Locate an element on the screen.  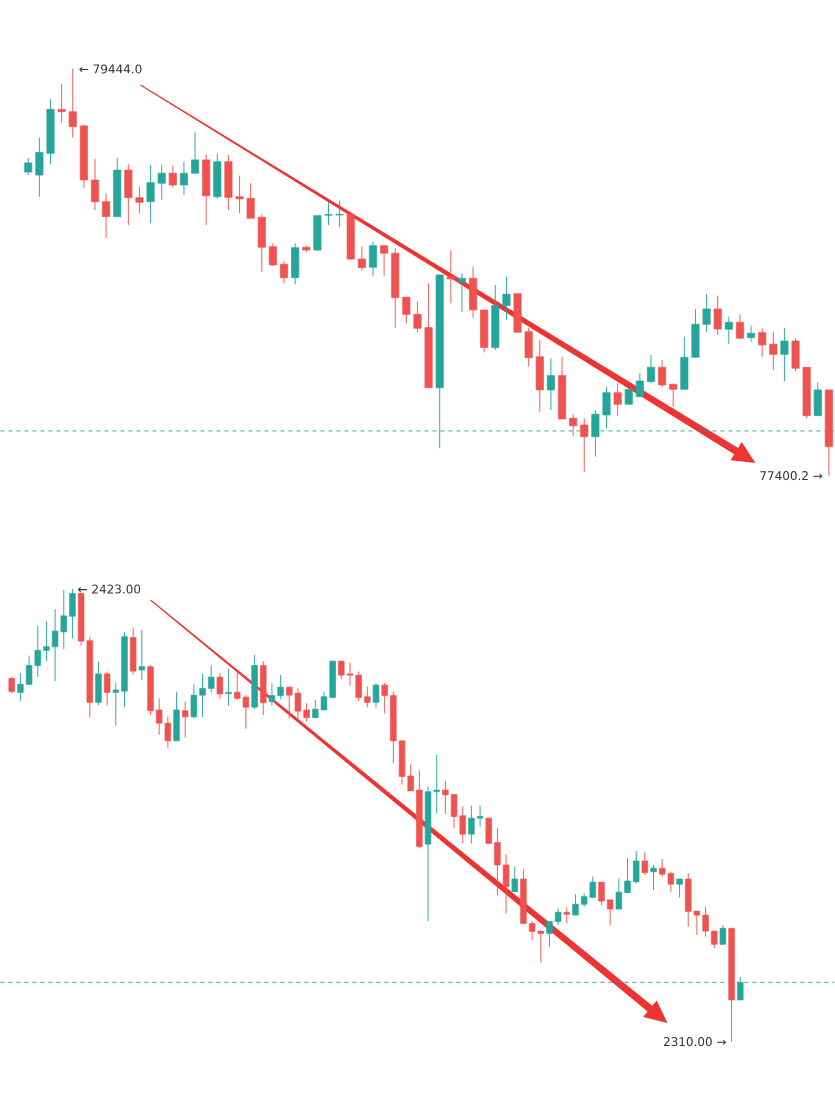
annotation: ← 2423.00 is located at coordinates (109, 589).